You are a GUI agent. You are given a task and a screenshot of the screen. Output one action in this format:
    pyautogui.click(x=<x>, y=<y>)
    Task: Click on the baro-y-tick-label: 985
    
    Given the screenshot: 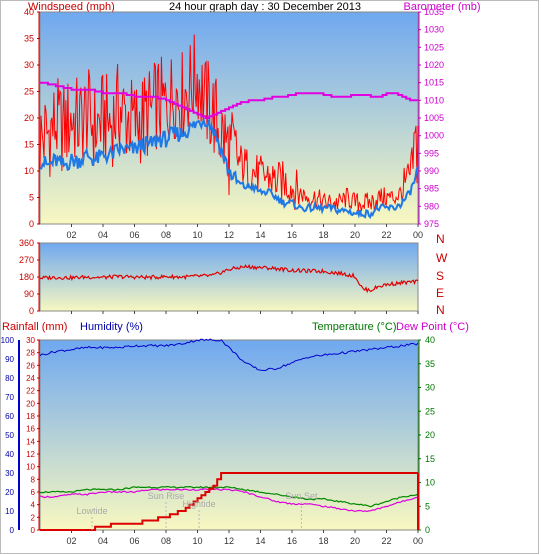 What is the action you would take?
    pyautogui.click(x=431, y=189)
    